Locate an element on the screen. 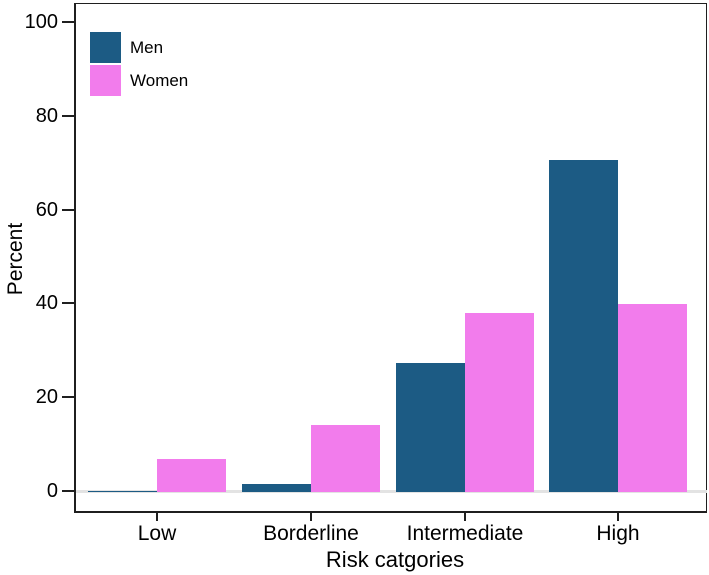  bar-women-intermediate is located at coordinates (499, 402).